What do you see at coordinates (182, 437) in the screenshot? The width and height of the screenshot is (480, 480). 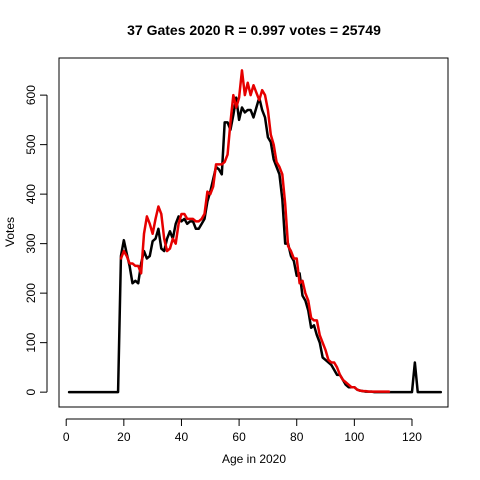 I see `x-tick-label: 40` at bounding box center [182, 437].